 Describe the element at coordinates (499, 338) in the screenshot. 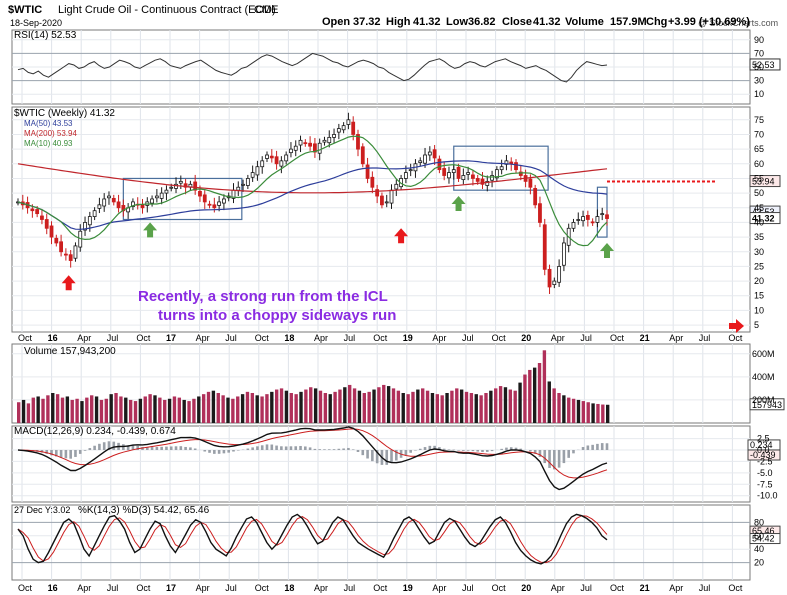

I see `x-tick-label: Oct` at that location.